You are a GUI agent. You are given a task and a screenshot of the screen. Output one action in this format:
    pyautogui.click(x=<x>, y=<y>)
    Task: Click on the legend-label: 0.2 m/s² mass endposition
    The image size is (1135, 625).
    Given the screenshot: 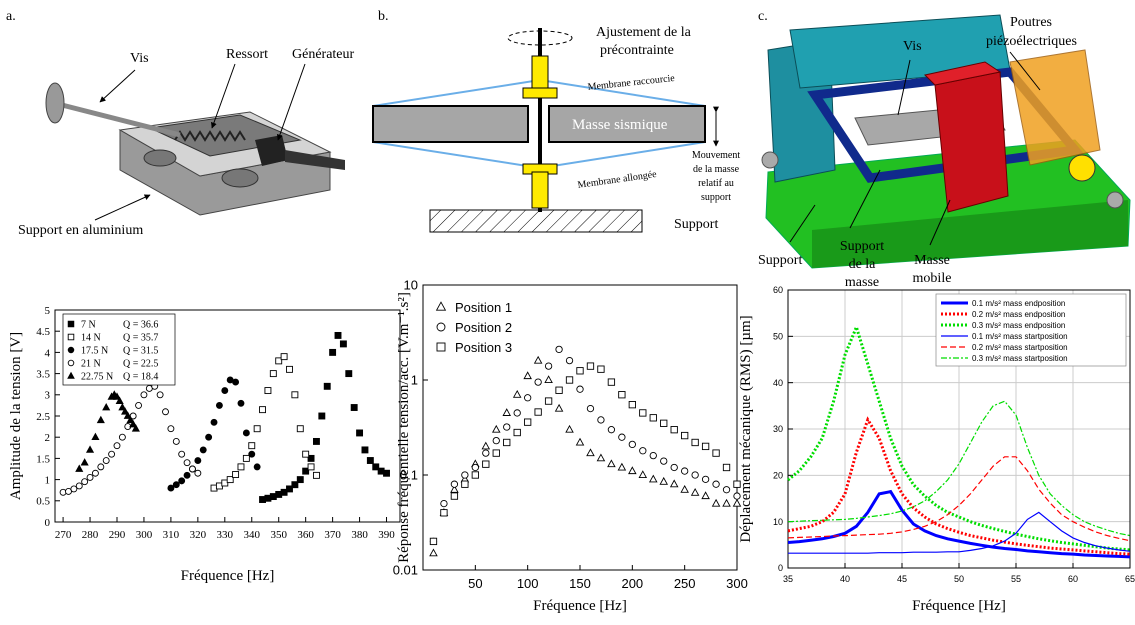 What is the action you would take?
    pyautogui.click(x=1018, y=314)
    